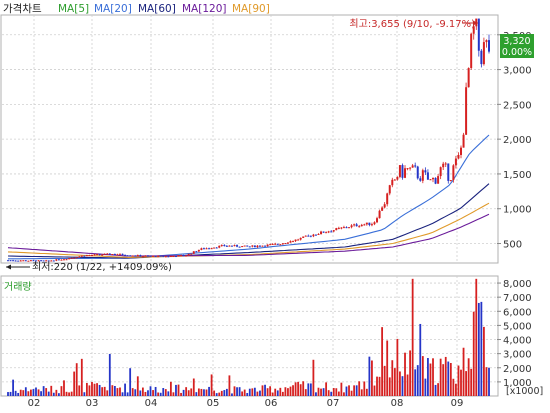 The height and width of the screenshot is (413, 550). I want to click on ma-legend-item: MA[20], so click(113, 9).